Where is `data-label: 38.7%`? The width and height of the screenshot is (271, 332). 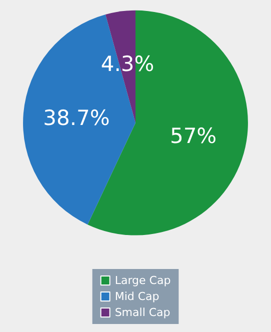 data-label: 38.7% is located at coordinates (76, 118).